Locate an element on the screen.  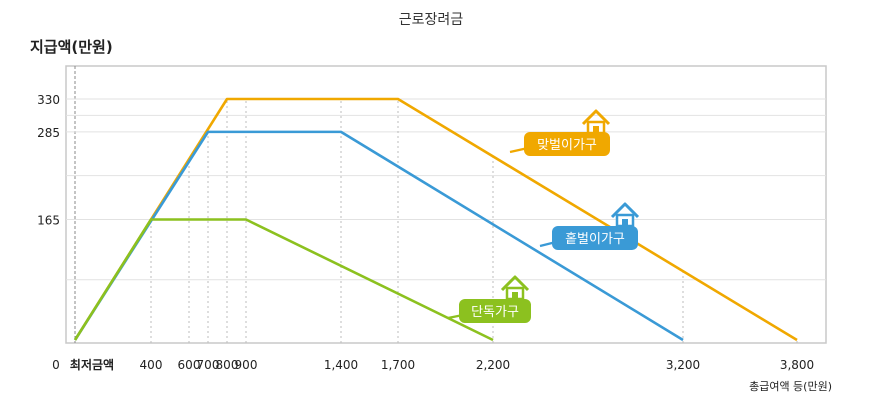
x-origin-label: 0 is located at coordinates (56, 365).